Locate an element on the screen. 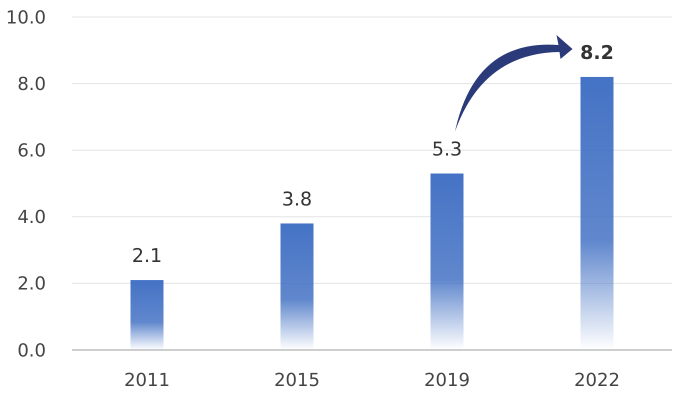 The width and height of the screenshot is (680, 404). y-tick-label: 8.0 is located at coordinates (31, 84).